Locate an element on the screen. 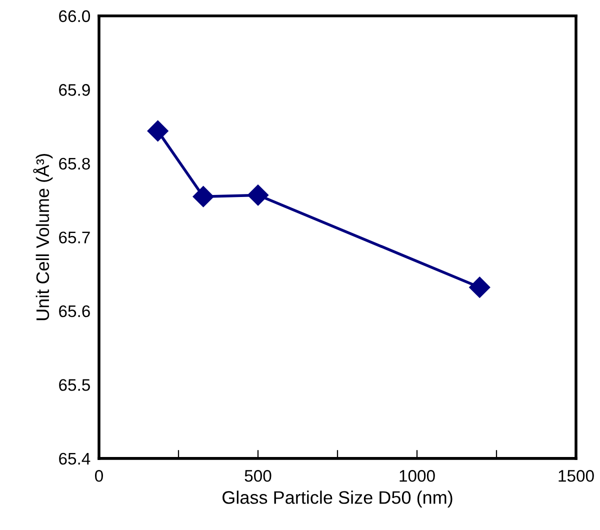 The image size is (600, 530). y-tick-label: 65.6 is located at coordinates (74, 311).